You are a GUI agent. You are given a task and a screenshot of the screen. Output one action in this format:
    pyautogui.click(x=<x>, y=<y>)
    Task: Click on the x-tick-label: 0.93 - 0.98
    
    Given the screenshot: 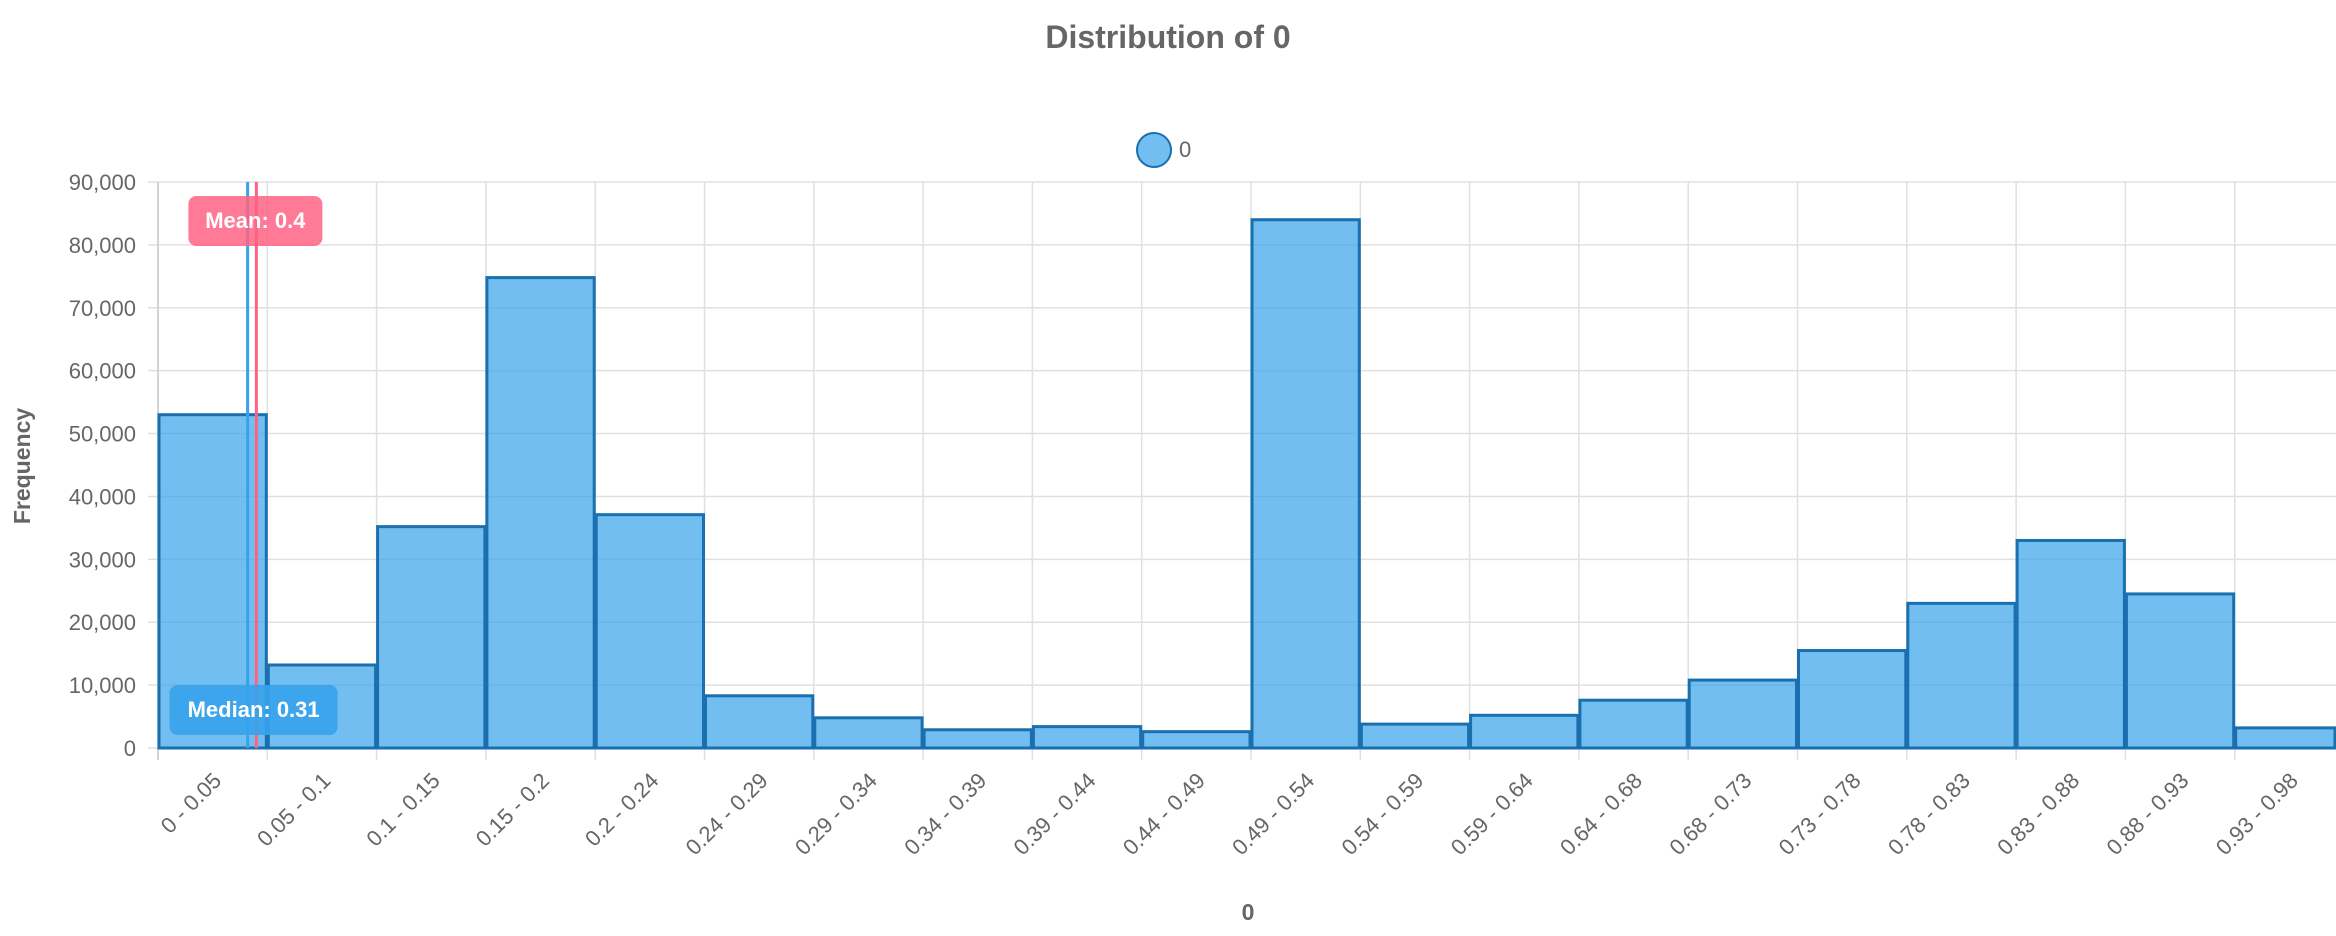 What is the action you would take?
    pyautogui.click(x=2257, y=814)
    